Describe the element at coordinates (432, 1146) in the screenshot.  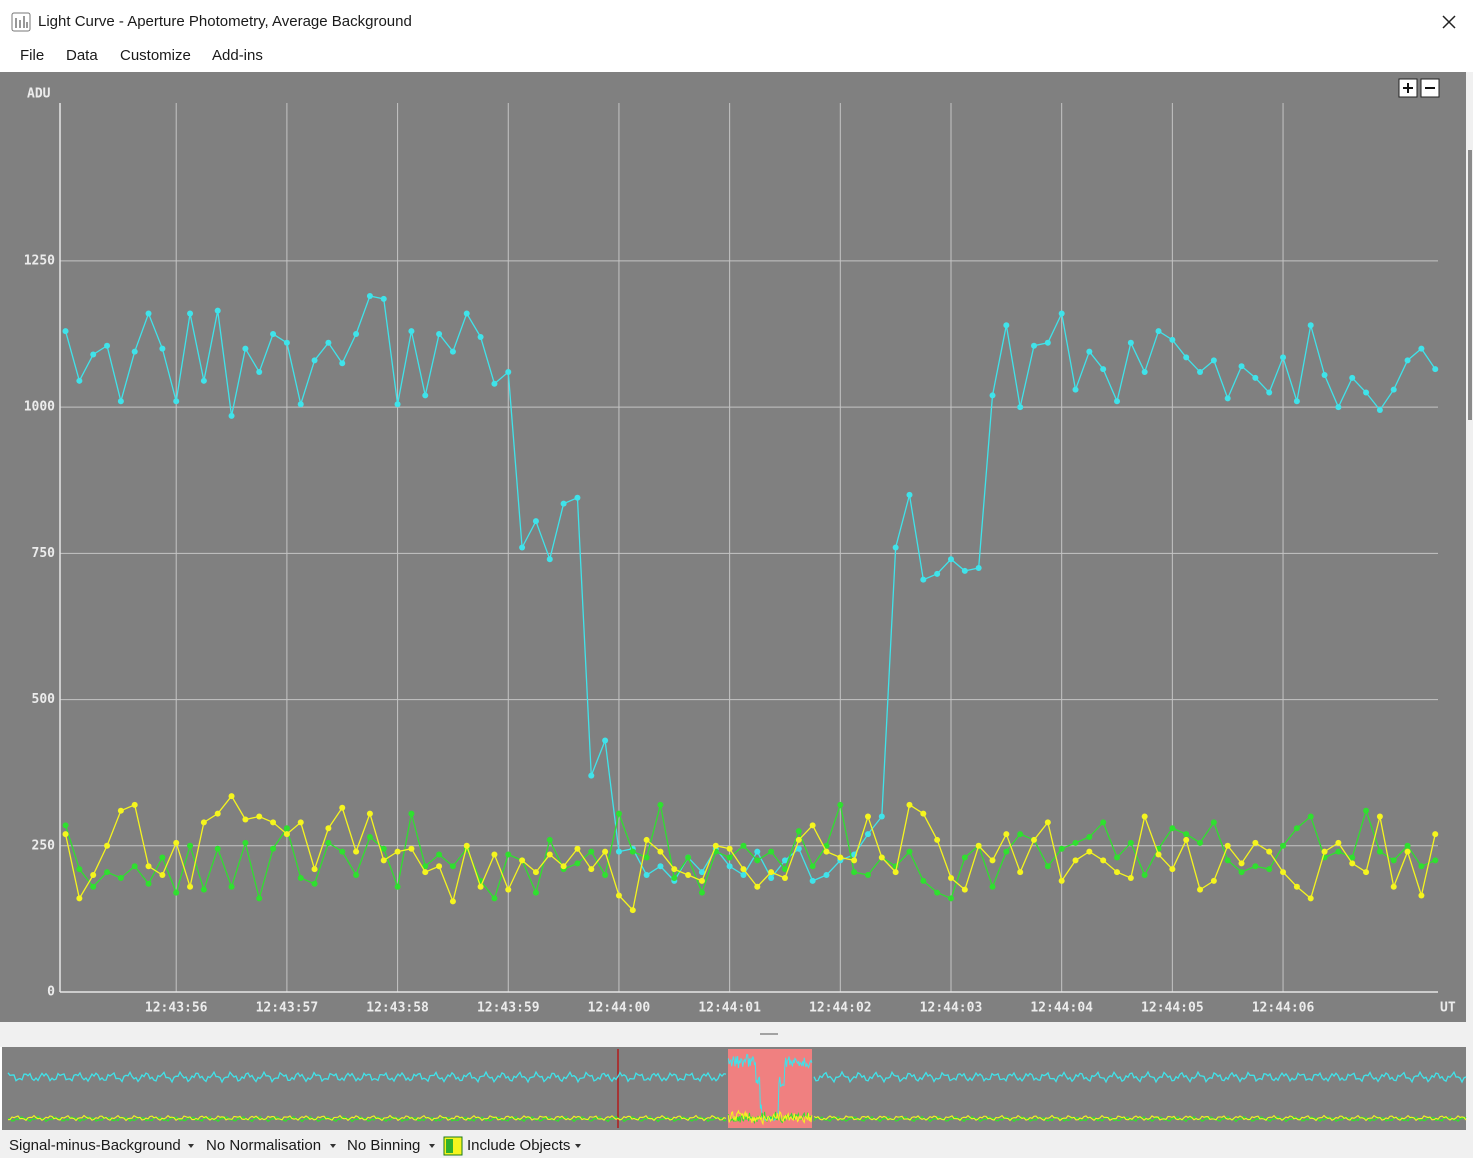
I see `dropdown-arrow` at that location.